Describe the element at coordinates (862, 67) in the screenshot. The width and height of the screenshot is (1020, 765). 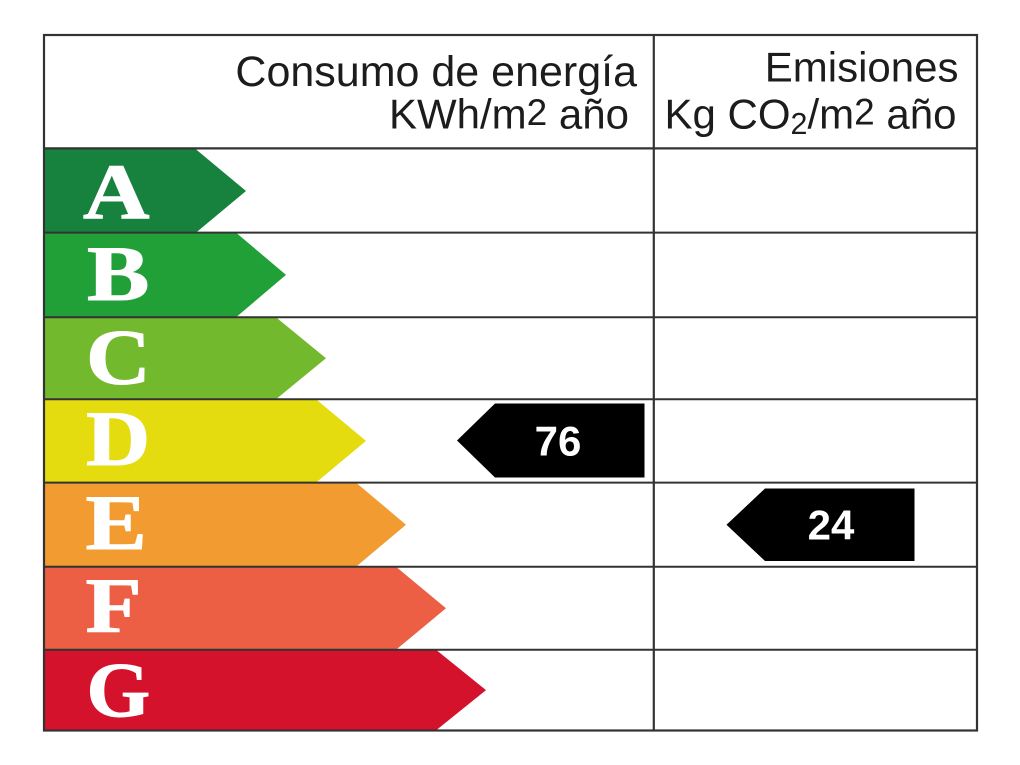
I see `svg-text: Emisiones` at that location.